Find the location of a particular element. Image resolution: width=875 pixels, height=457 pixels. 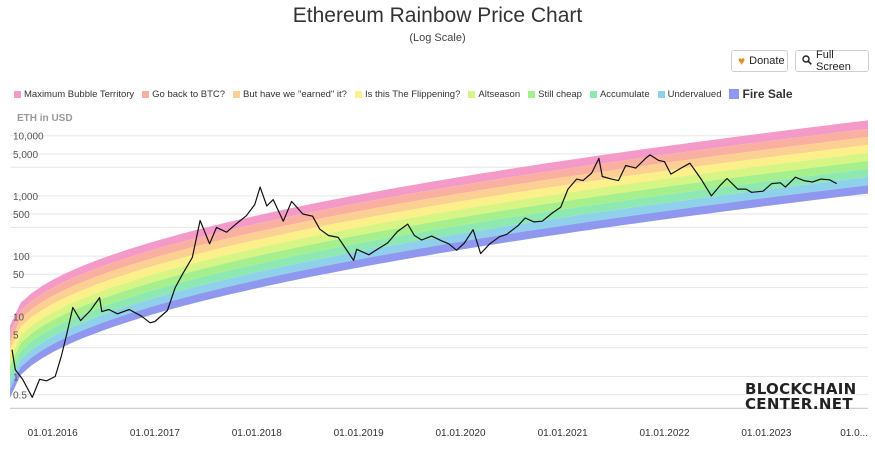

y-tick-label: 5,000 is located at coordinates (25, 155).